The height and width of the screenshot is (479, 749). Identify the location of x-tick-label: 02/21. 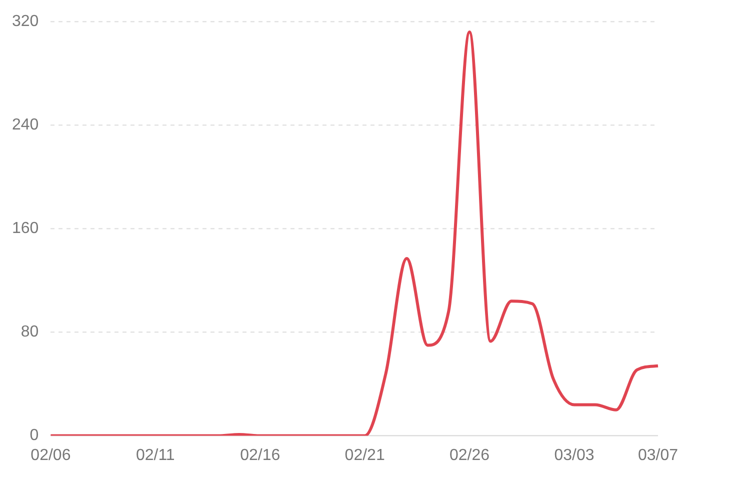
(364, 455).